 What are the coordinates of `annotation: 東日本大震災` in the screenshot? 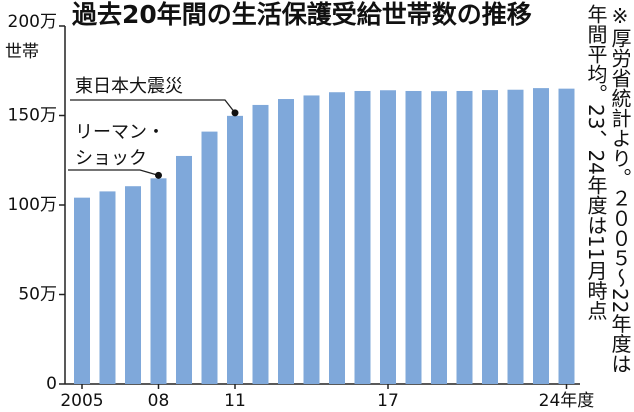 It's located at (129, 86).